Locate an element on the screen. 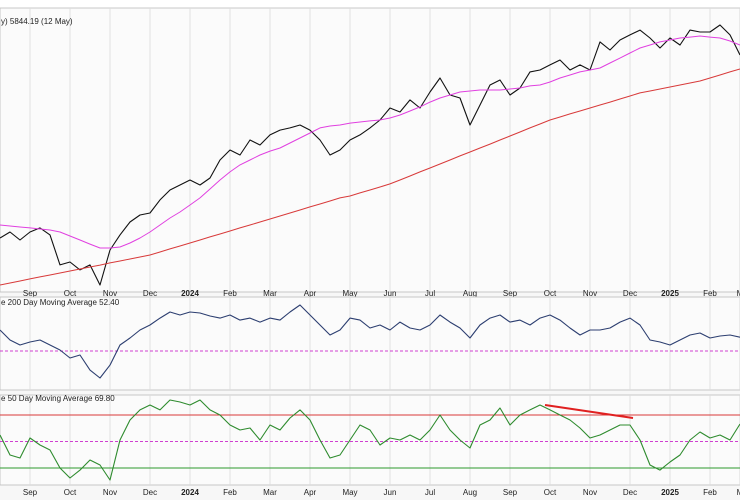  panel-title: e 50 Day Moving Average 69.80 is located at coordinates (58, 398).